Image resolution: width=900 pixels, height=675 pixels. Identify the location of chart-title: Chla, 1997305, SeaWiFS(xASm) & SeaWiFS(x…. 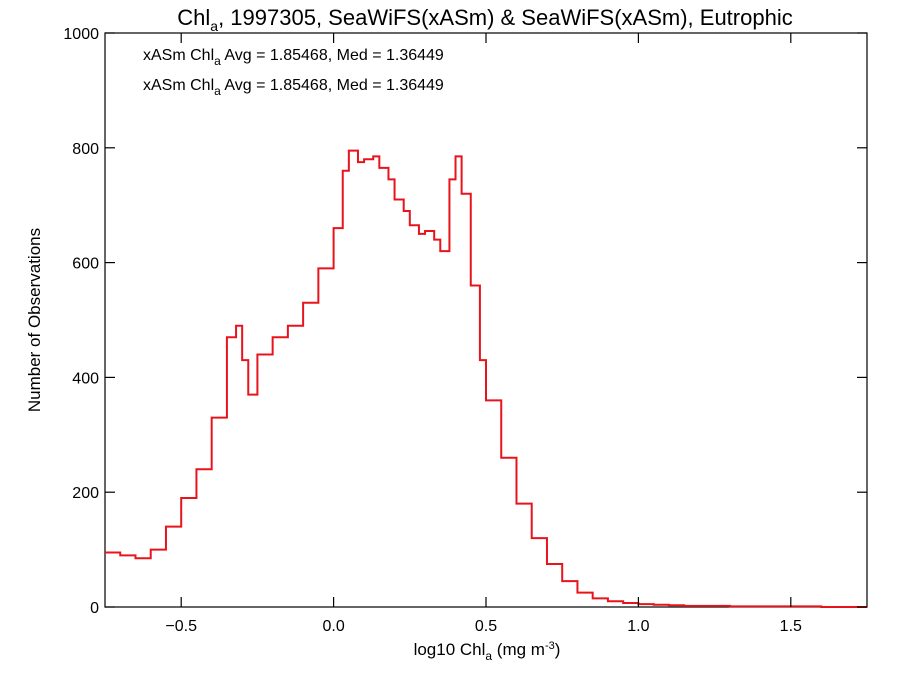
(484, 19).